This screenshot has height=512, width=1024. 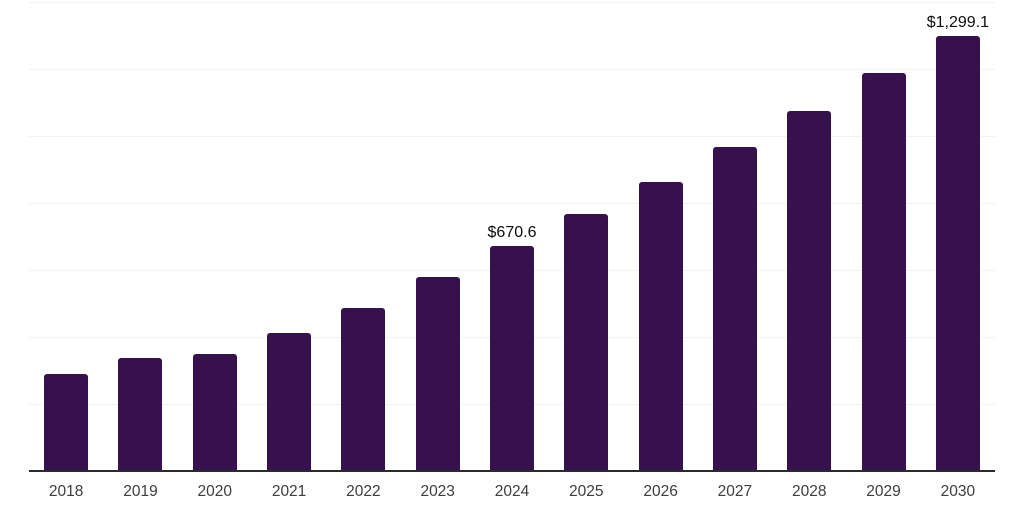 What do you see at coordinates (809, 491) in the screenshot?
I see `x-tick-label-2028: 2028` at bounding box center [809, 491].